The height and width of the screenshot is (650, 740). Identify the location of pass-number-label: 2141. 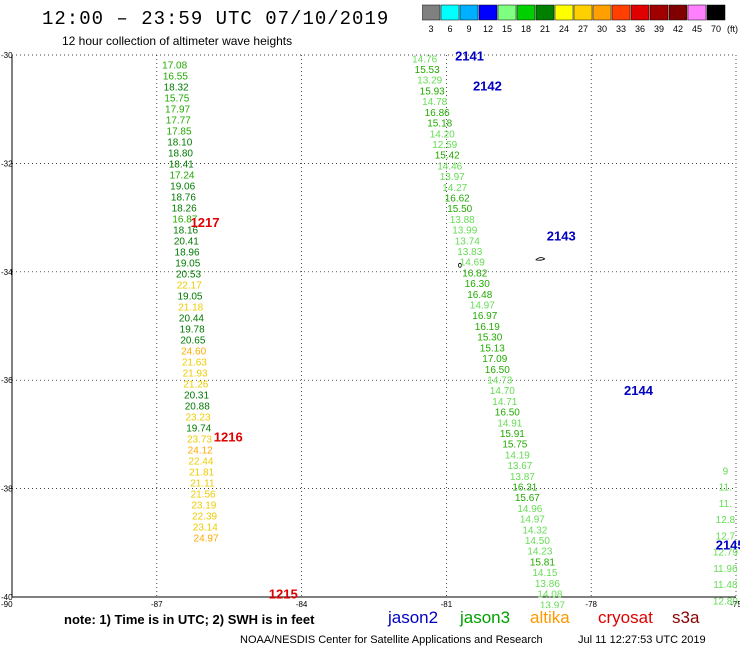
(469, 56).